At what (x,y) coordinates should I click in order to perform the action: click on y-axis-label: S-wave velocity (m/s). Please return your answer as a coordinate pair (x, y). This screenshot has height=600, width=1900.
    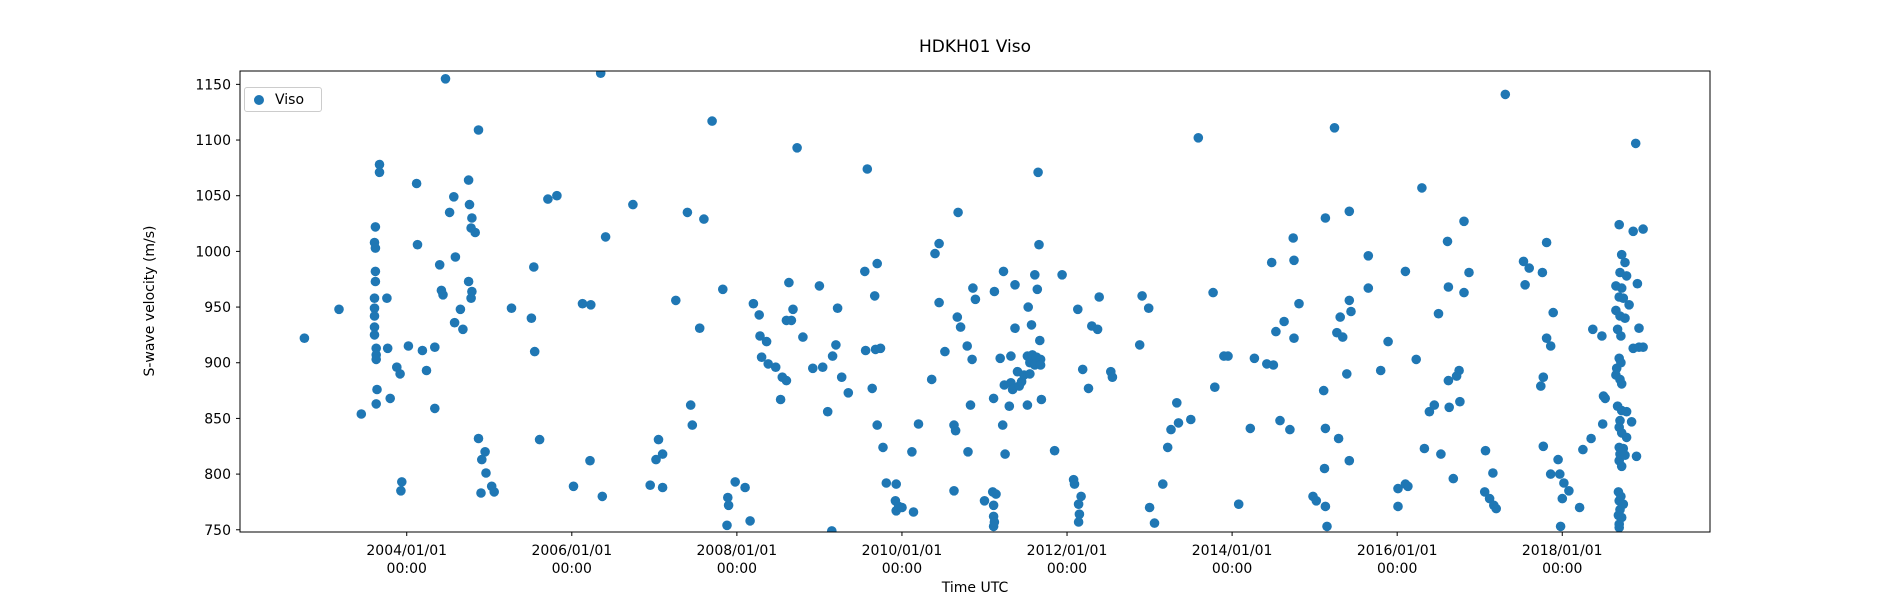
    Looking at the image, I should click on (150, 301).